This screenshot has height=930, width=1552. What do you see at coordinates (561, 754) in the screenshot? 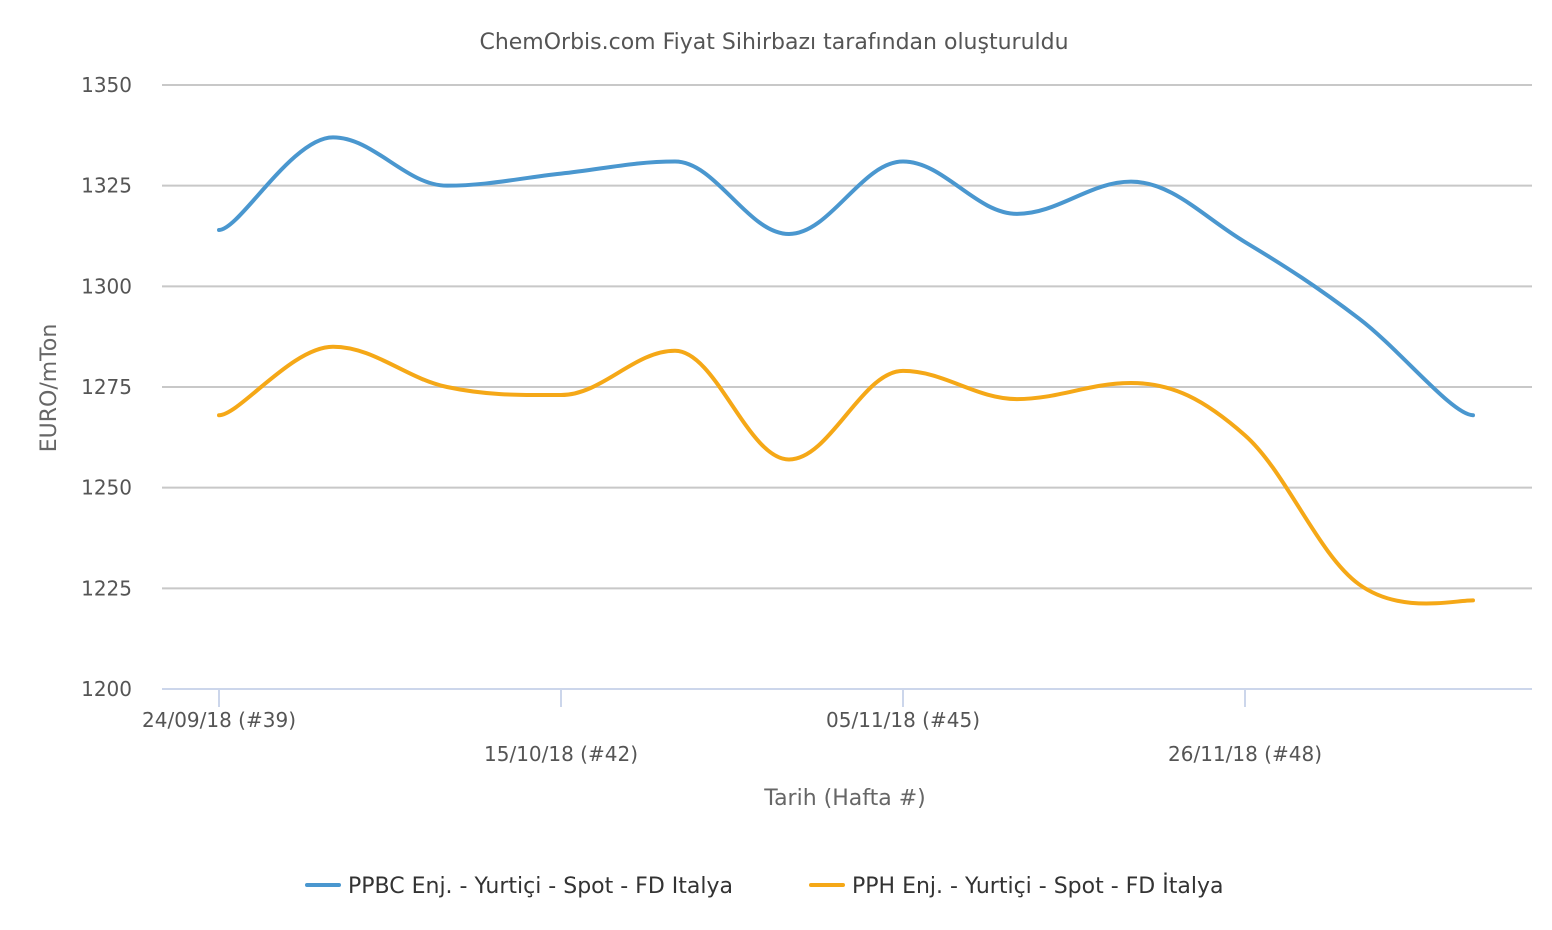
I see `x-tick-label: 15/10/18 (#42)` at bounding box center [561, 754].